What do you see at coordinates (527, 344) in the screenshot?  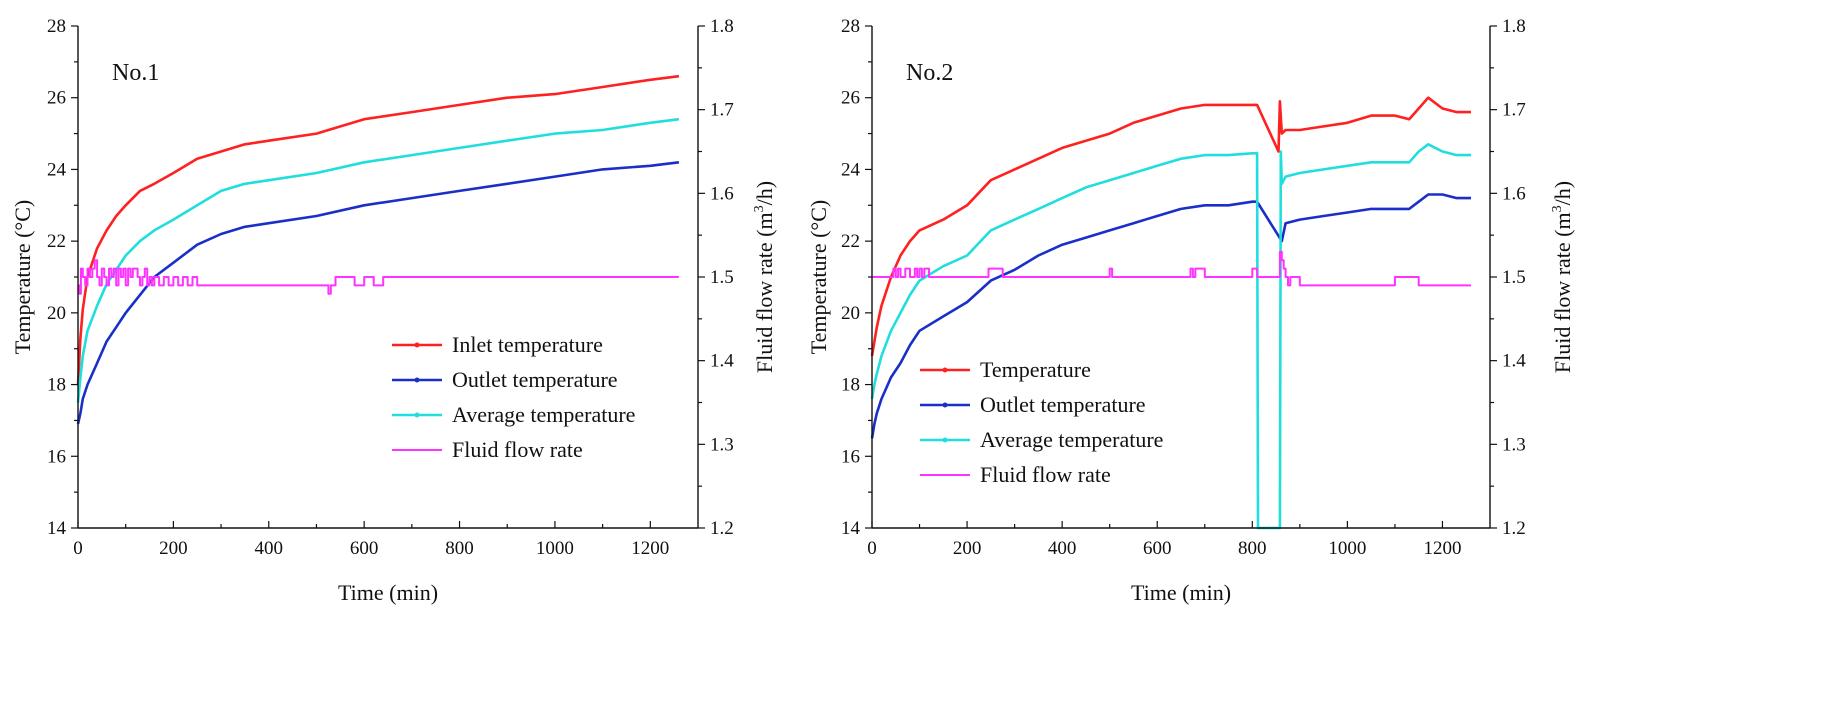 I see `legend-label-inlet: Inlet temperature` at bounding box center [527, 344].